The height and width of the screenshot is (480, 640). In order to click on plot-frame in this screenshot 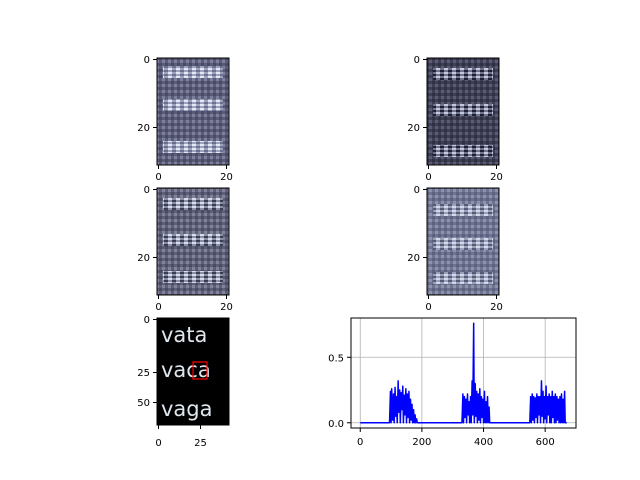, I will do `click(463, 373)`.